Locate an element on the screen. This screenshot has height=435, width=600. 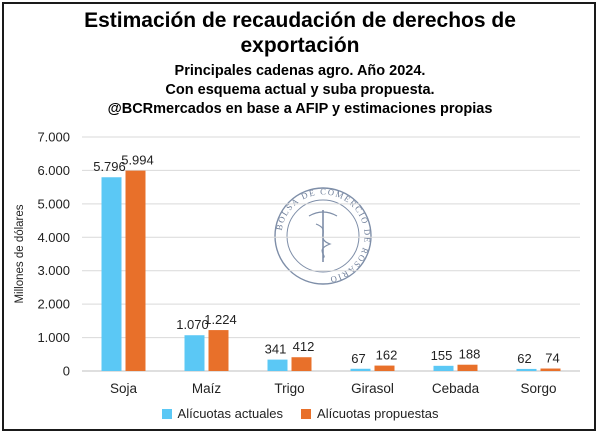
chart-title-line2: exportación is located at coordinates (300, 45).